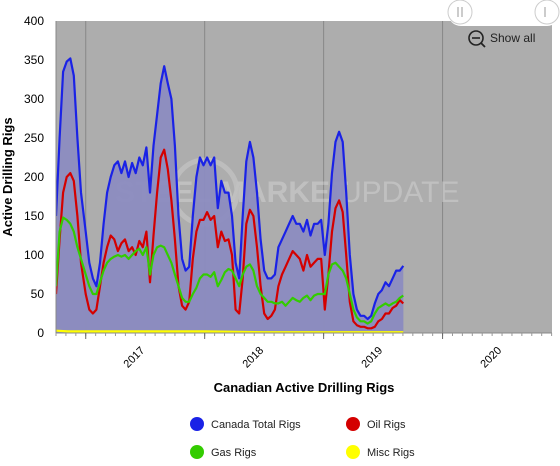  I want to click on y-tick-label: 250, so click(34, 138).